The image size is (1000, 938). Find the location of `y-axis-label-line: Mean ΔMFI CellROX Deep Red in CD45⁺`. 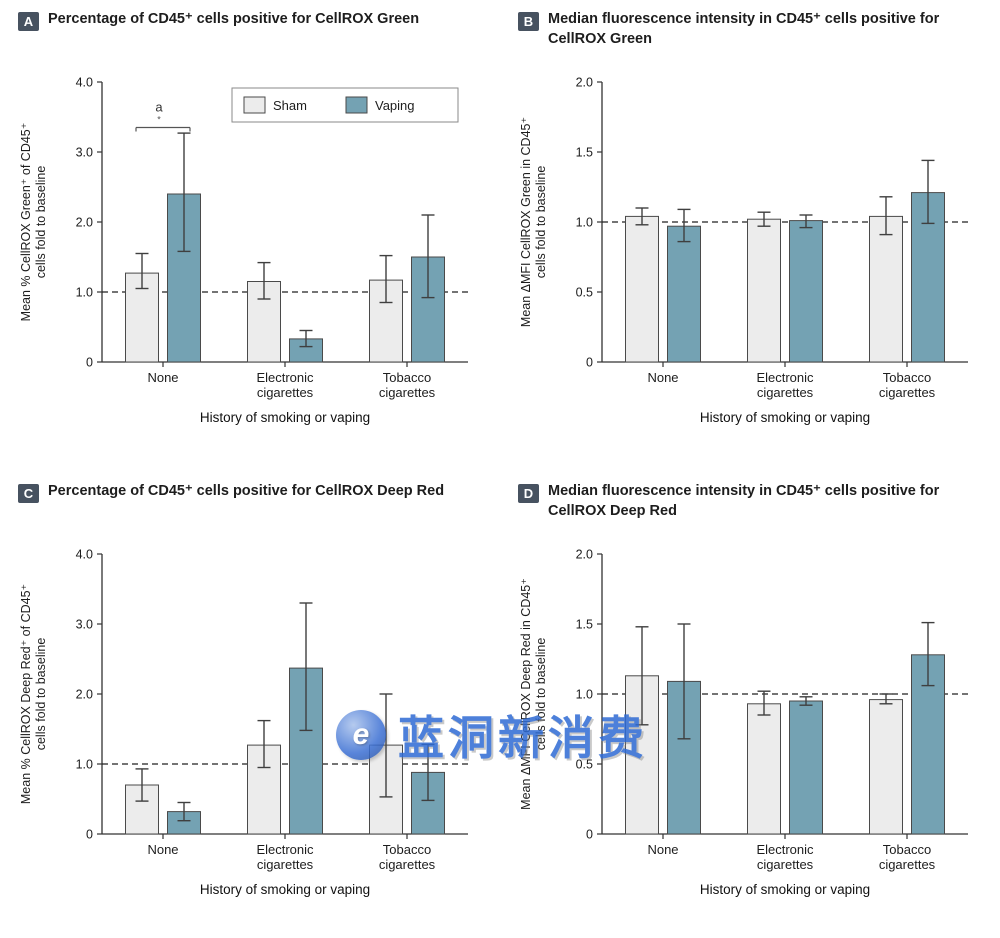

y-axis-label-line: Mean ΔMFI CellROX Deep Red in CD45⁺ is located at coordinates (526, 694).